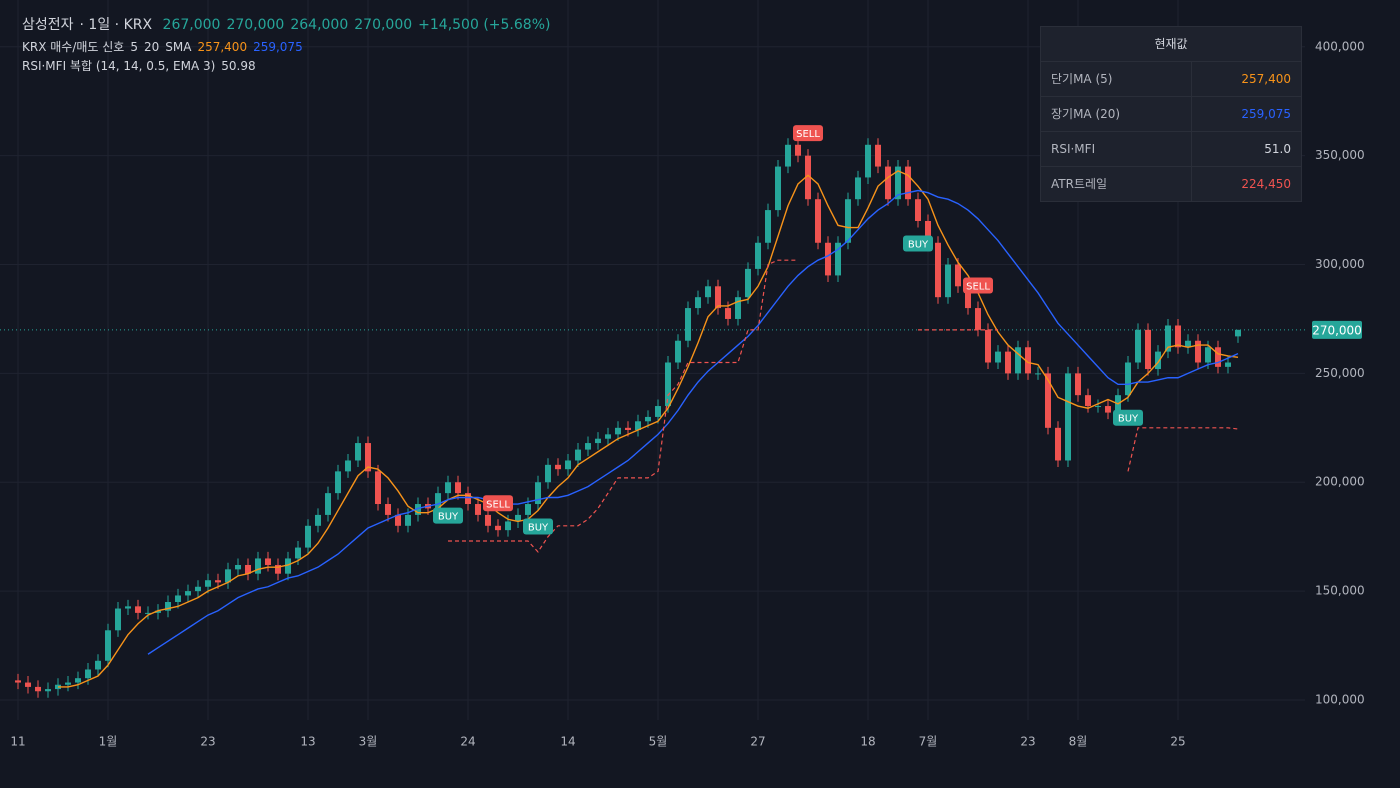 This screenshot has height=788, width=1400. What do you see at coordinates (1340, 46) in the screenshot?
I see `y-tick-label: 400,000` at bounding box center [1340, 46].